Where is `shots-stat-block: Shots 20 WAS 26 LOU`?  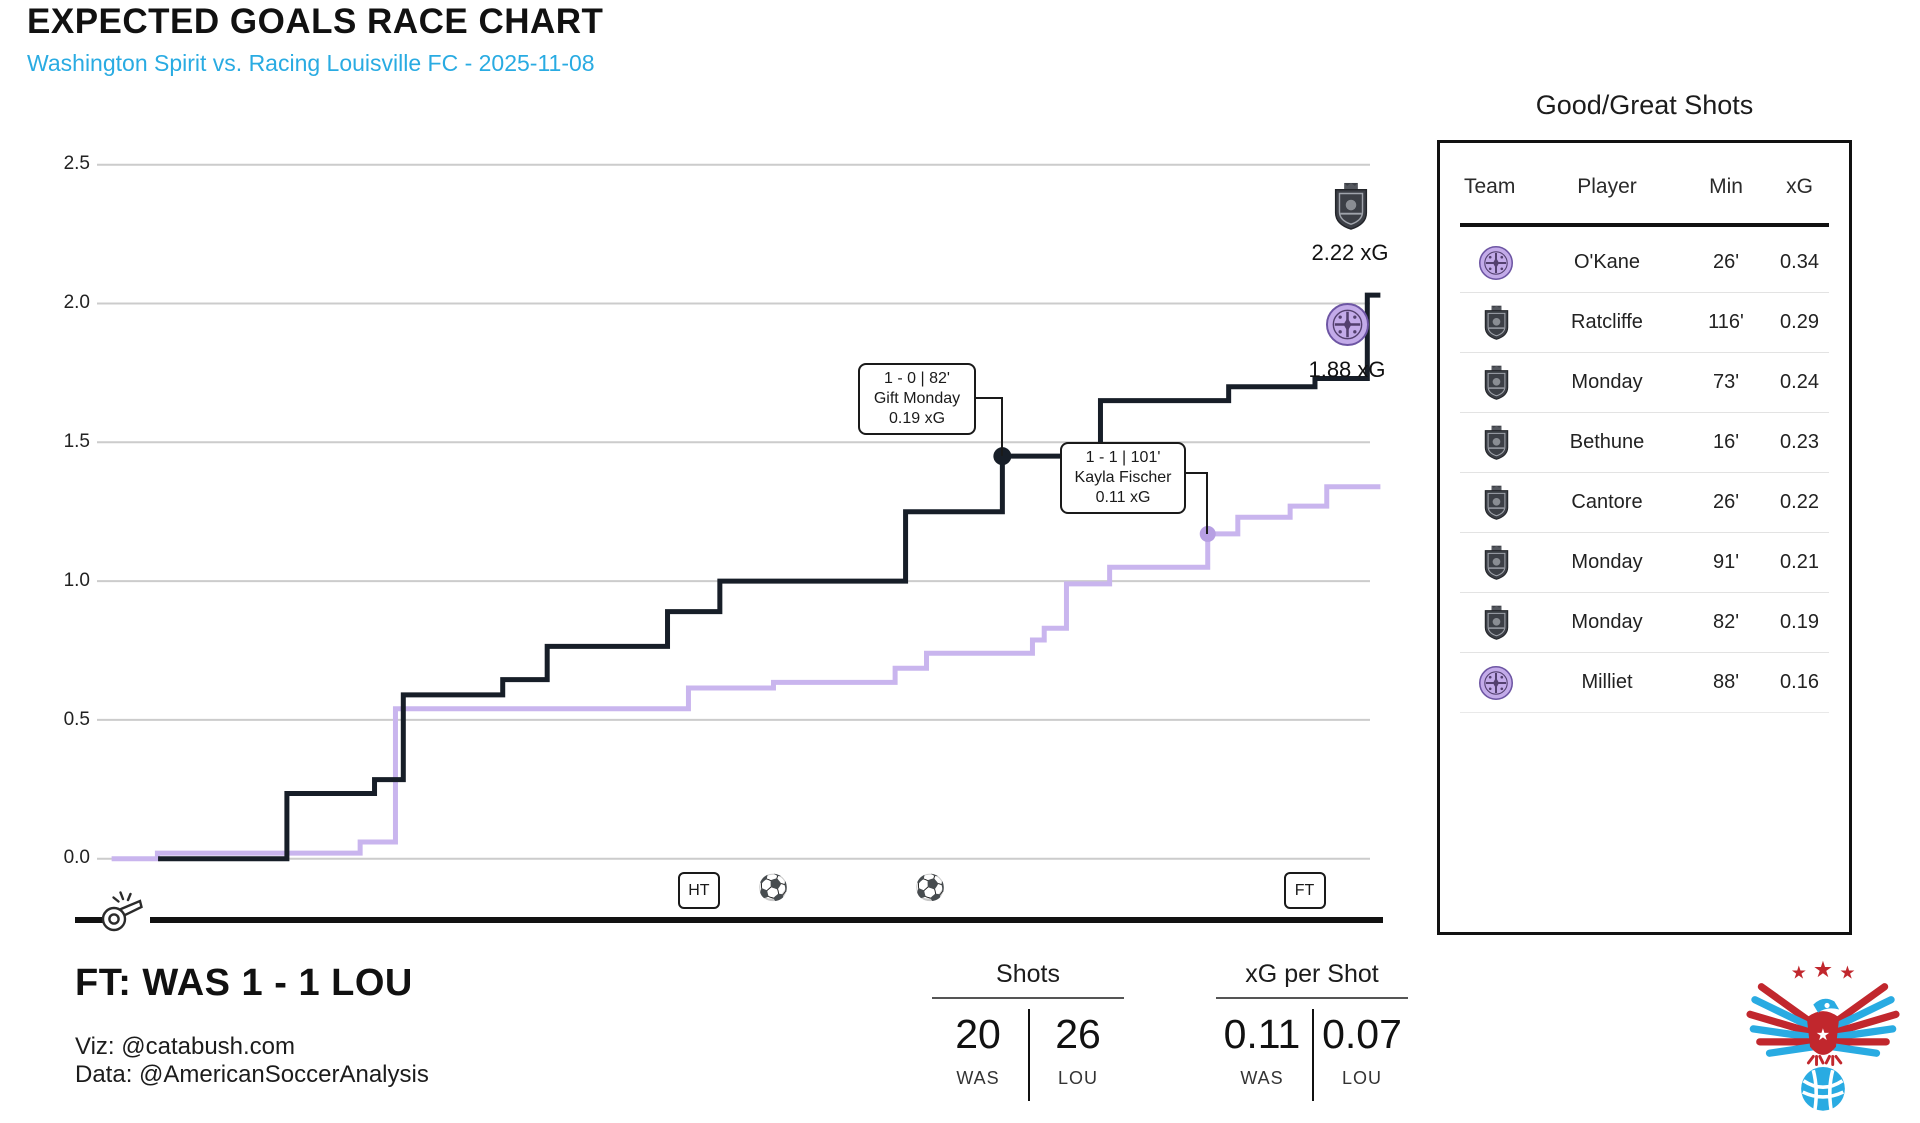
shots-stat-block: Shots 20 WAS 26 LOU is located at coordinates (1028, 1031).